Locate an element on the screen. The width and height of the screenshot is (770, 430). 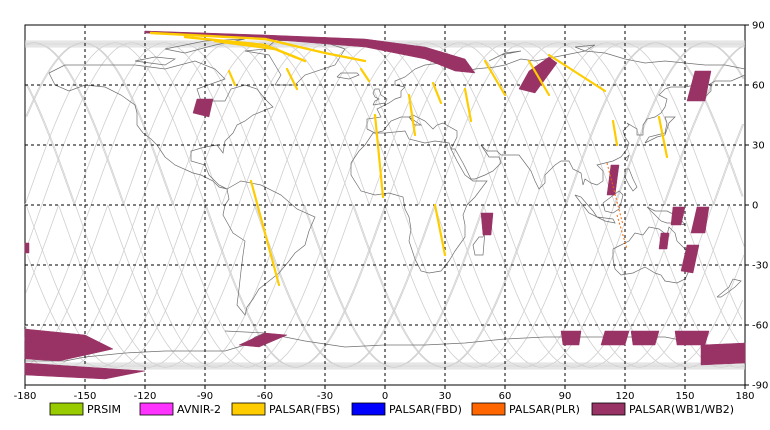
y-tick-label: 0 is located at coordinates (755, 206).